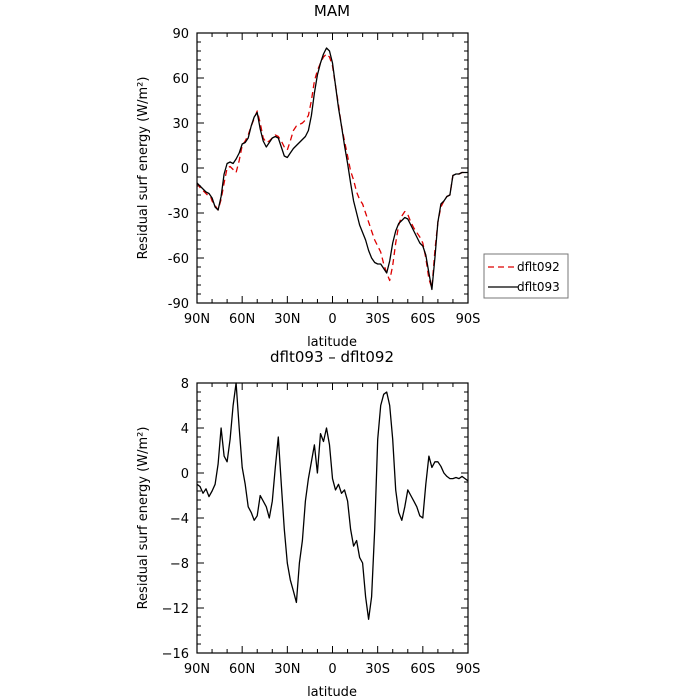  I want to click on bottom-chart-xlabel: latitude, so click(332, 692).